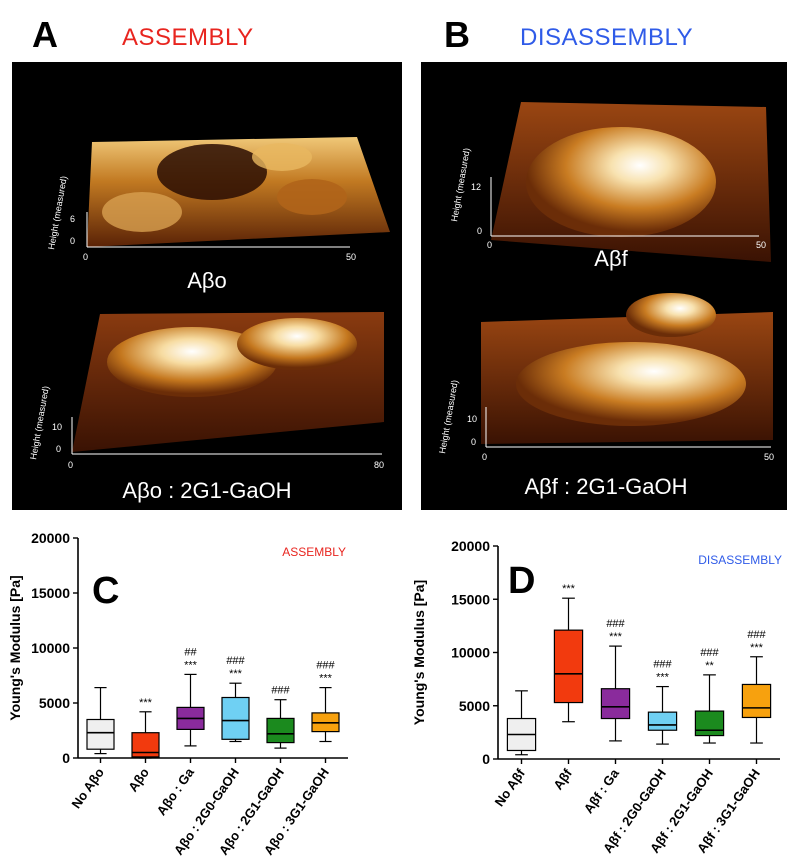  I want to click on chart0-significance-1-0: ##, so click(190, 652).